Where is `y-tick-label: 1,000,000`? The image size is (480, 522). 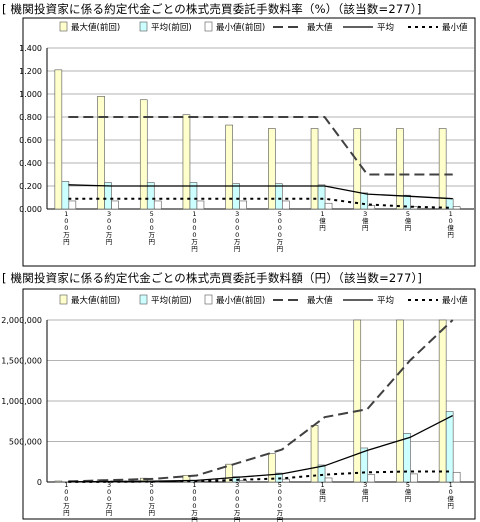 y-tick-label: 1,000,000 is located at coordinates (21, 401).